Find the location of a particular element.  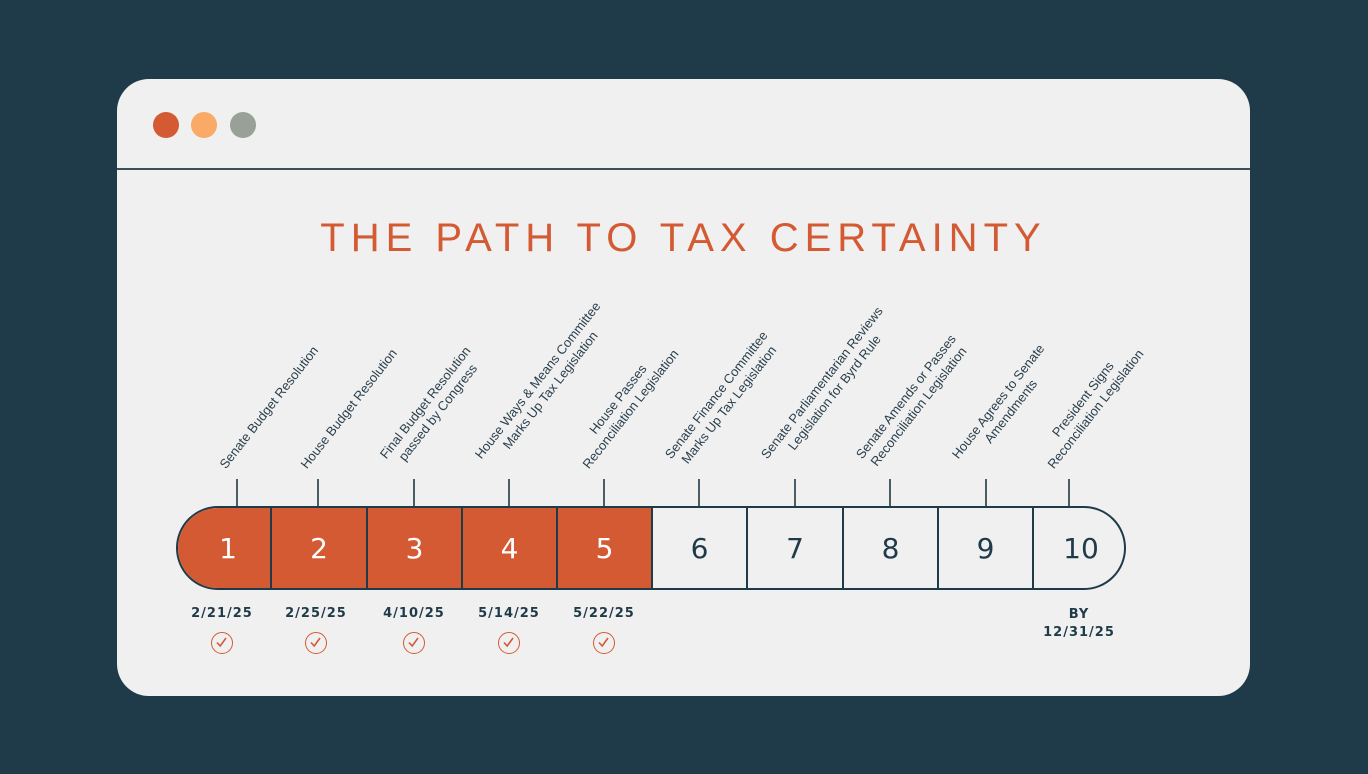

step-segment-9: 9 is located at coordinates (986, 548).